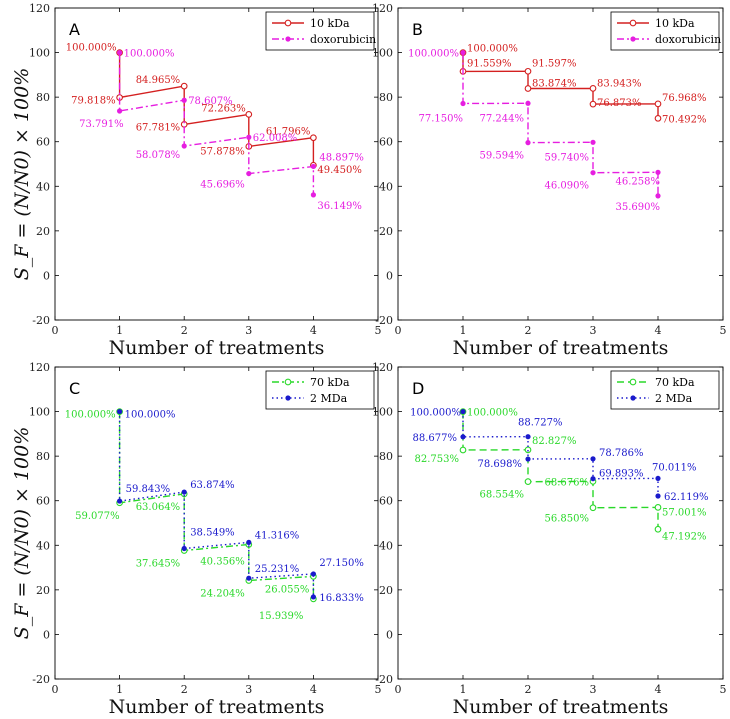 The height and width of the screenshot is (719, 730). I want to click on legend: 10 kDa doxorubicin, so click(320, 31).